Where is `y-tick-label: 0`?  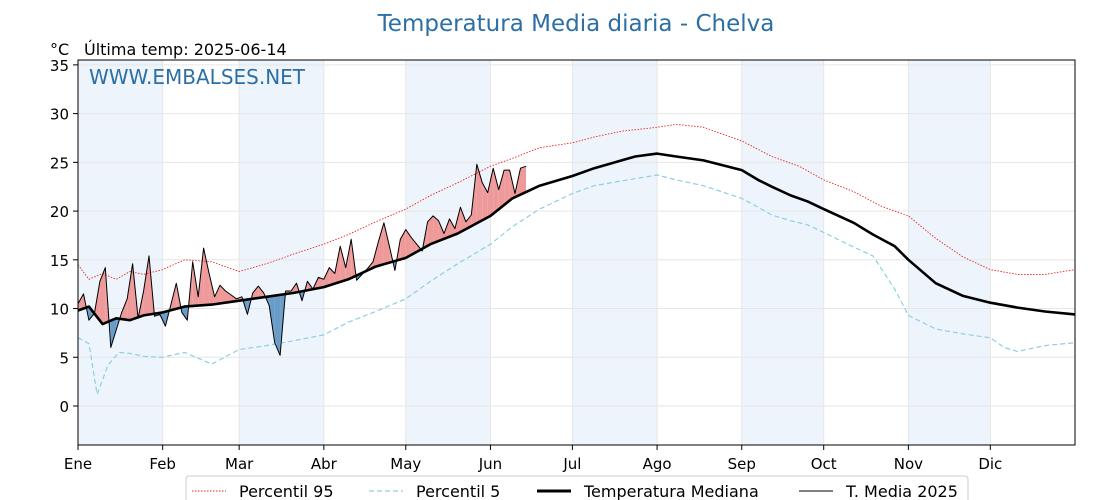
y-tick-label: 0 is located at coordinates (64, 407).